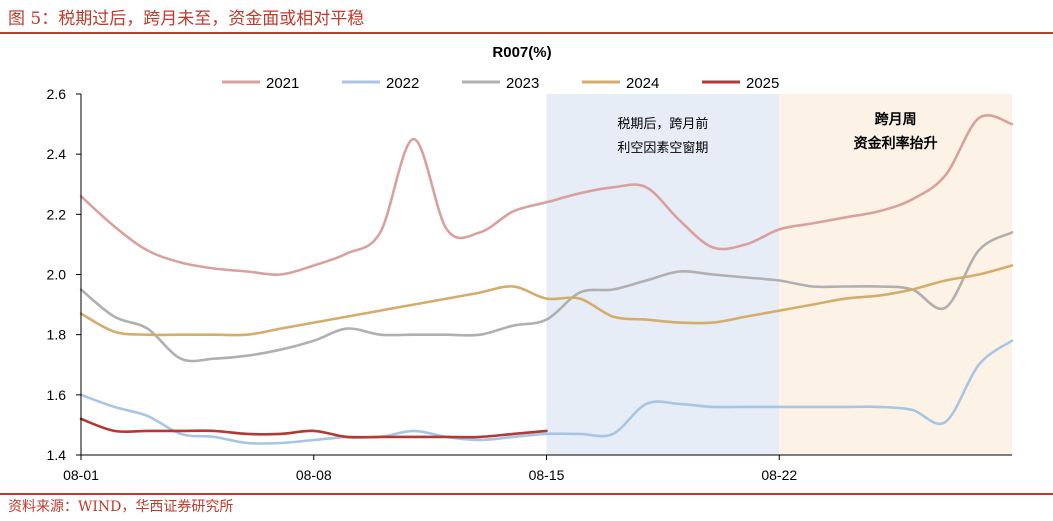  Describe the element at coordinates (779, 475) in the screenshot. I see `x-tick-label-08-22: 08-22` at that location.